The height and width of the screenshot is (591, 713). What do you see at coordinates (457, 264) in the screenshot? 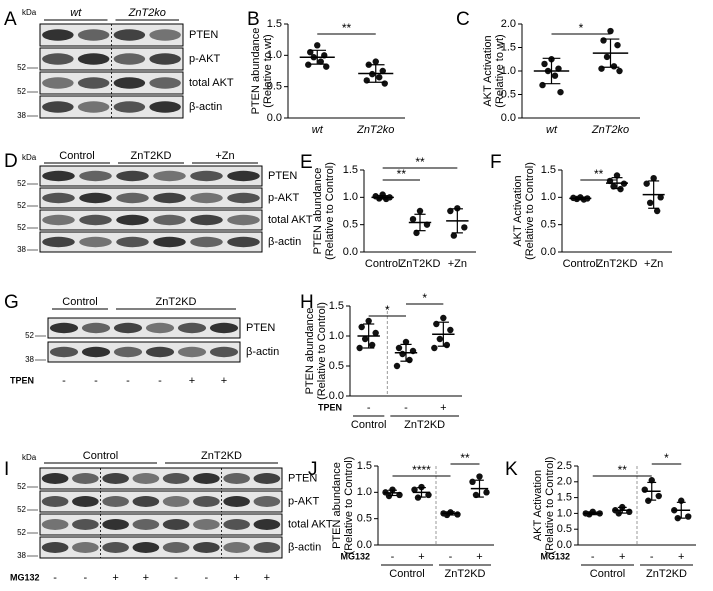
I see `x-tick-label: +Zn` at bounding box center [457, 264].